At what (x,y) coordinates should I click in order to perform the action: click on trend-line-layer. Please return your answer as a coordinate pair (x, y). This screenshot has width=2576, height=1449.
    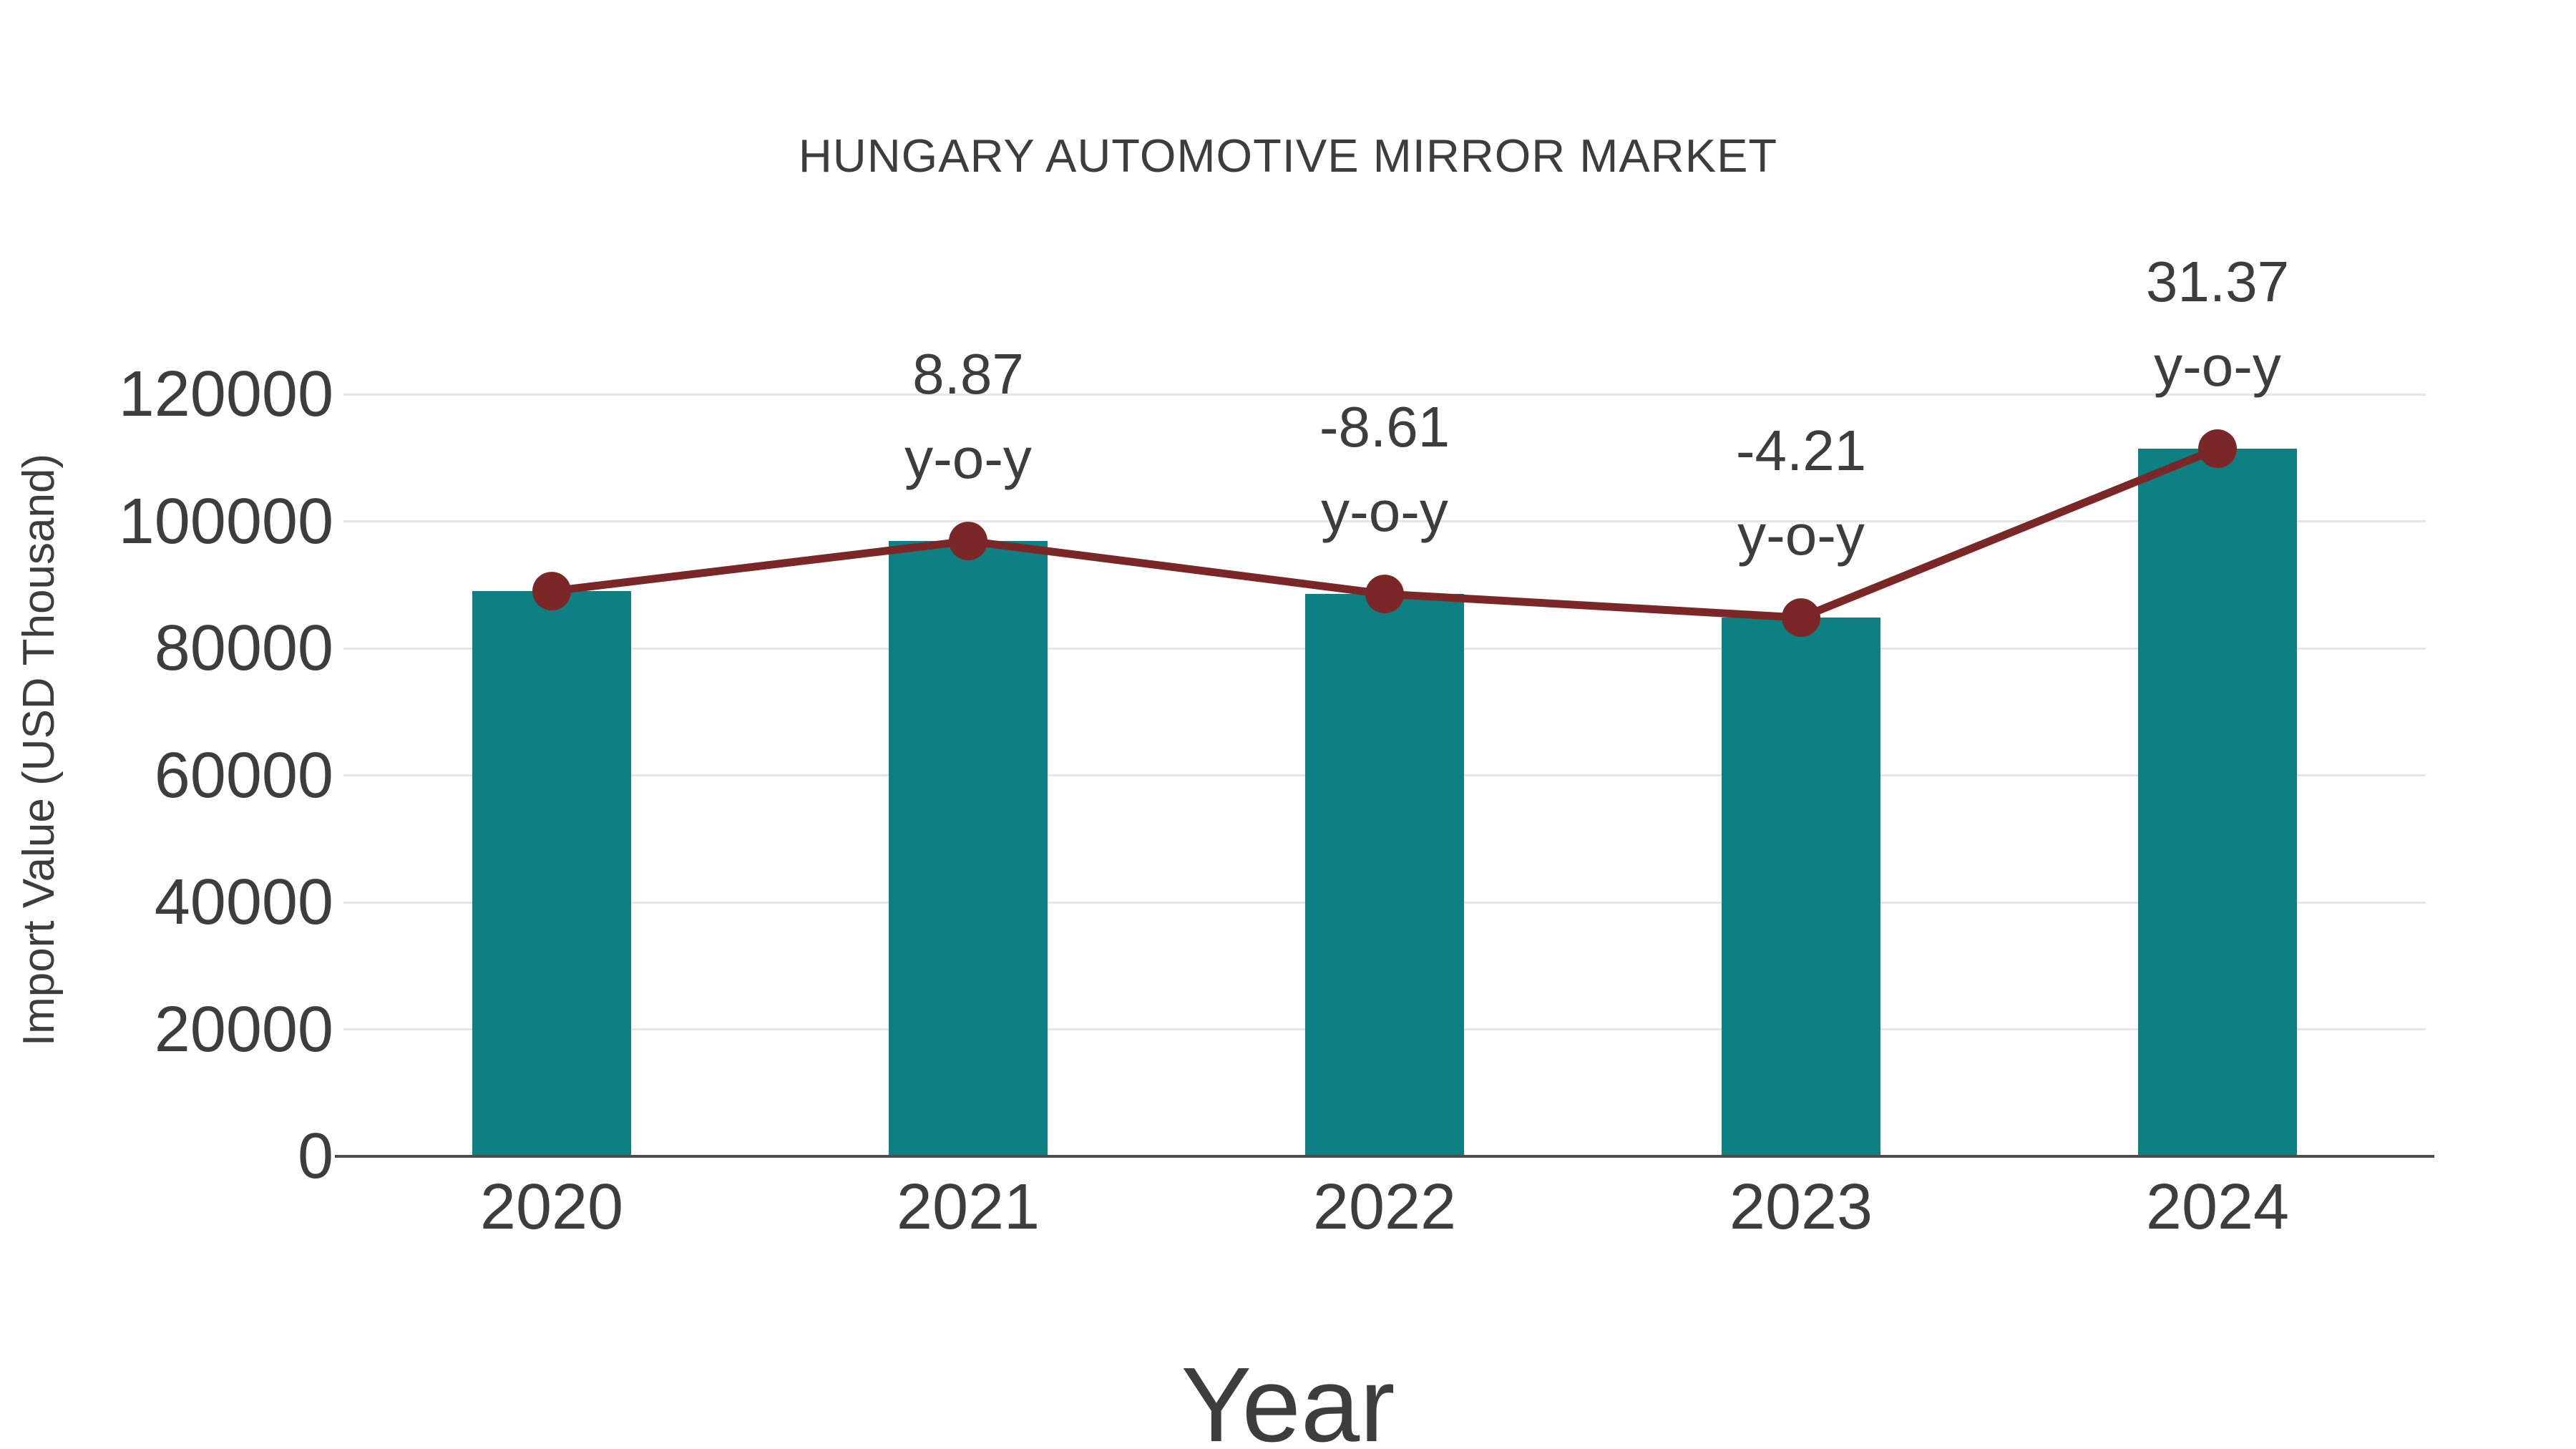
    Looking at the image, I should click on (1384, 533).